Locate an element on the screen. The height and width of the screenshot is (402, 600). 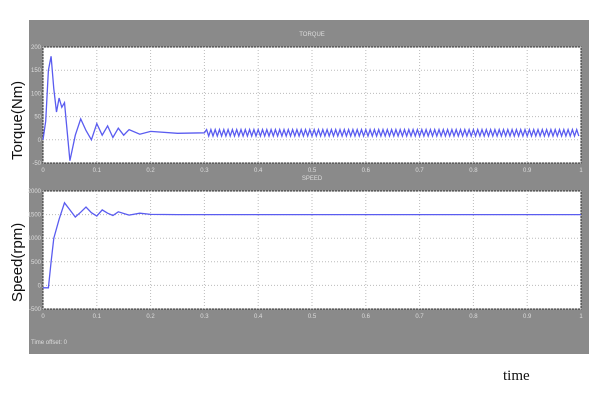
y-tick-label: 200 is located at coordinates (36, 48).